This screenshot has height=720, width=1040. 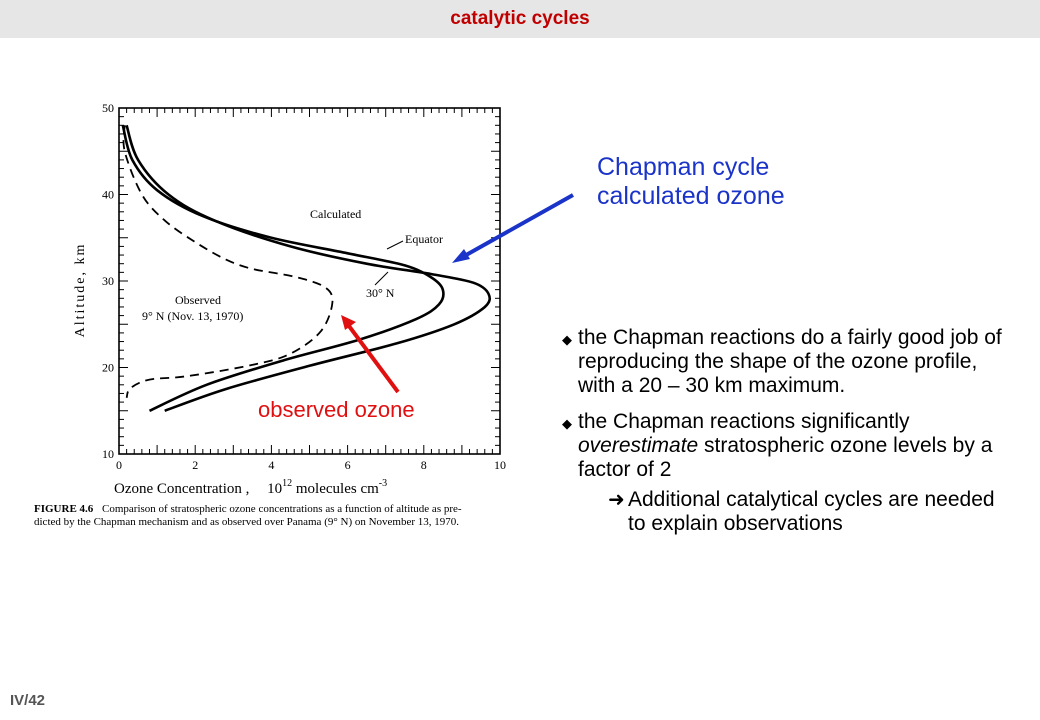 I want to click on annotation-observed-date: 9° N (Nov. 13, 1970), so click(x=192, y=316).